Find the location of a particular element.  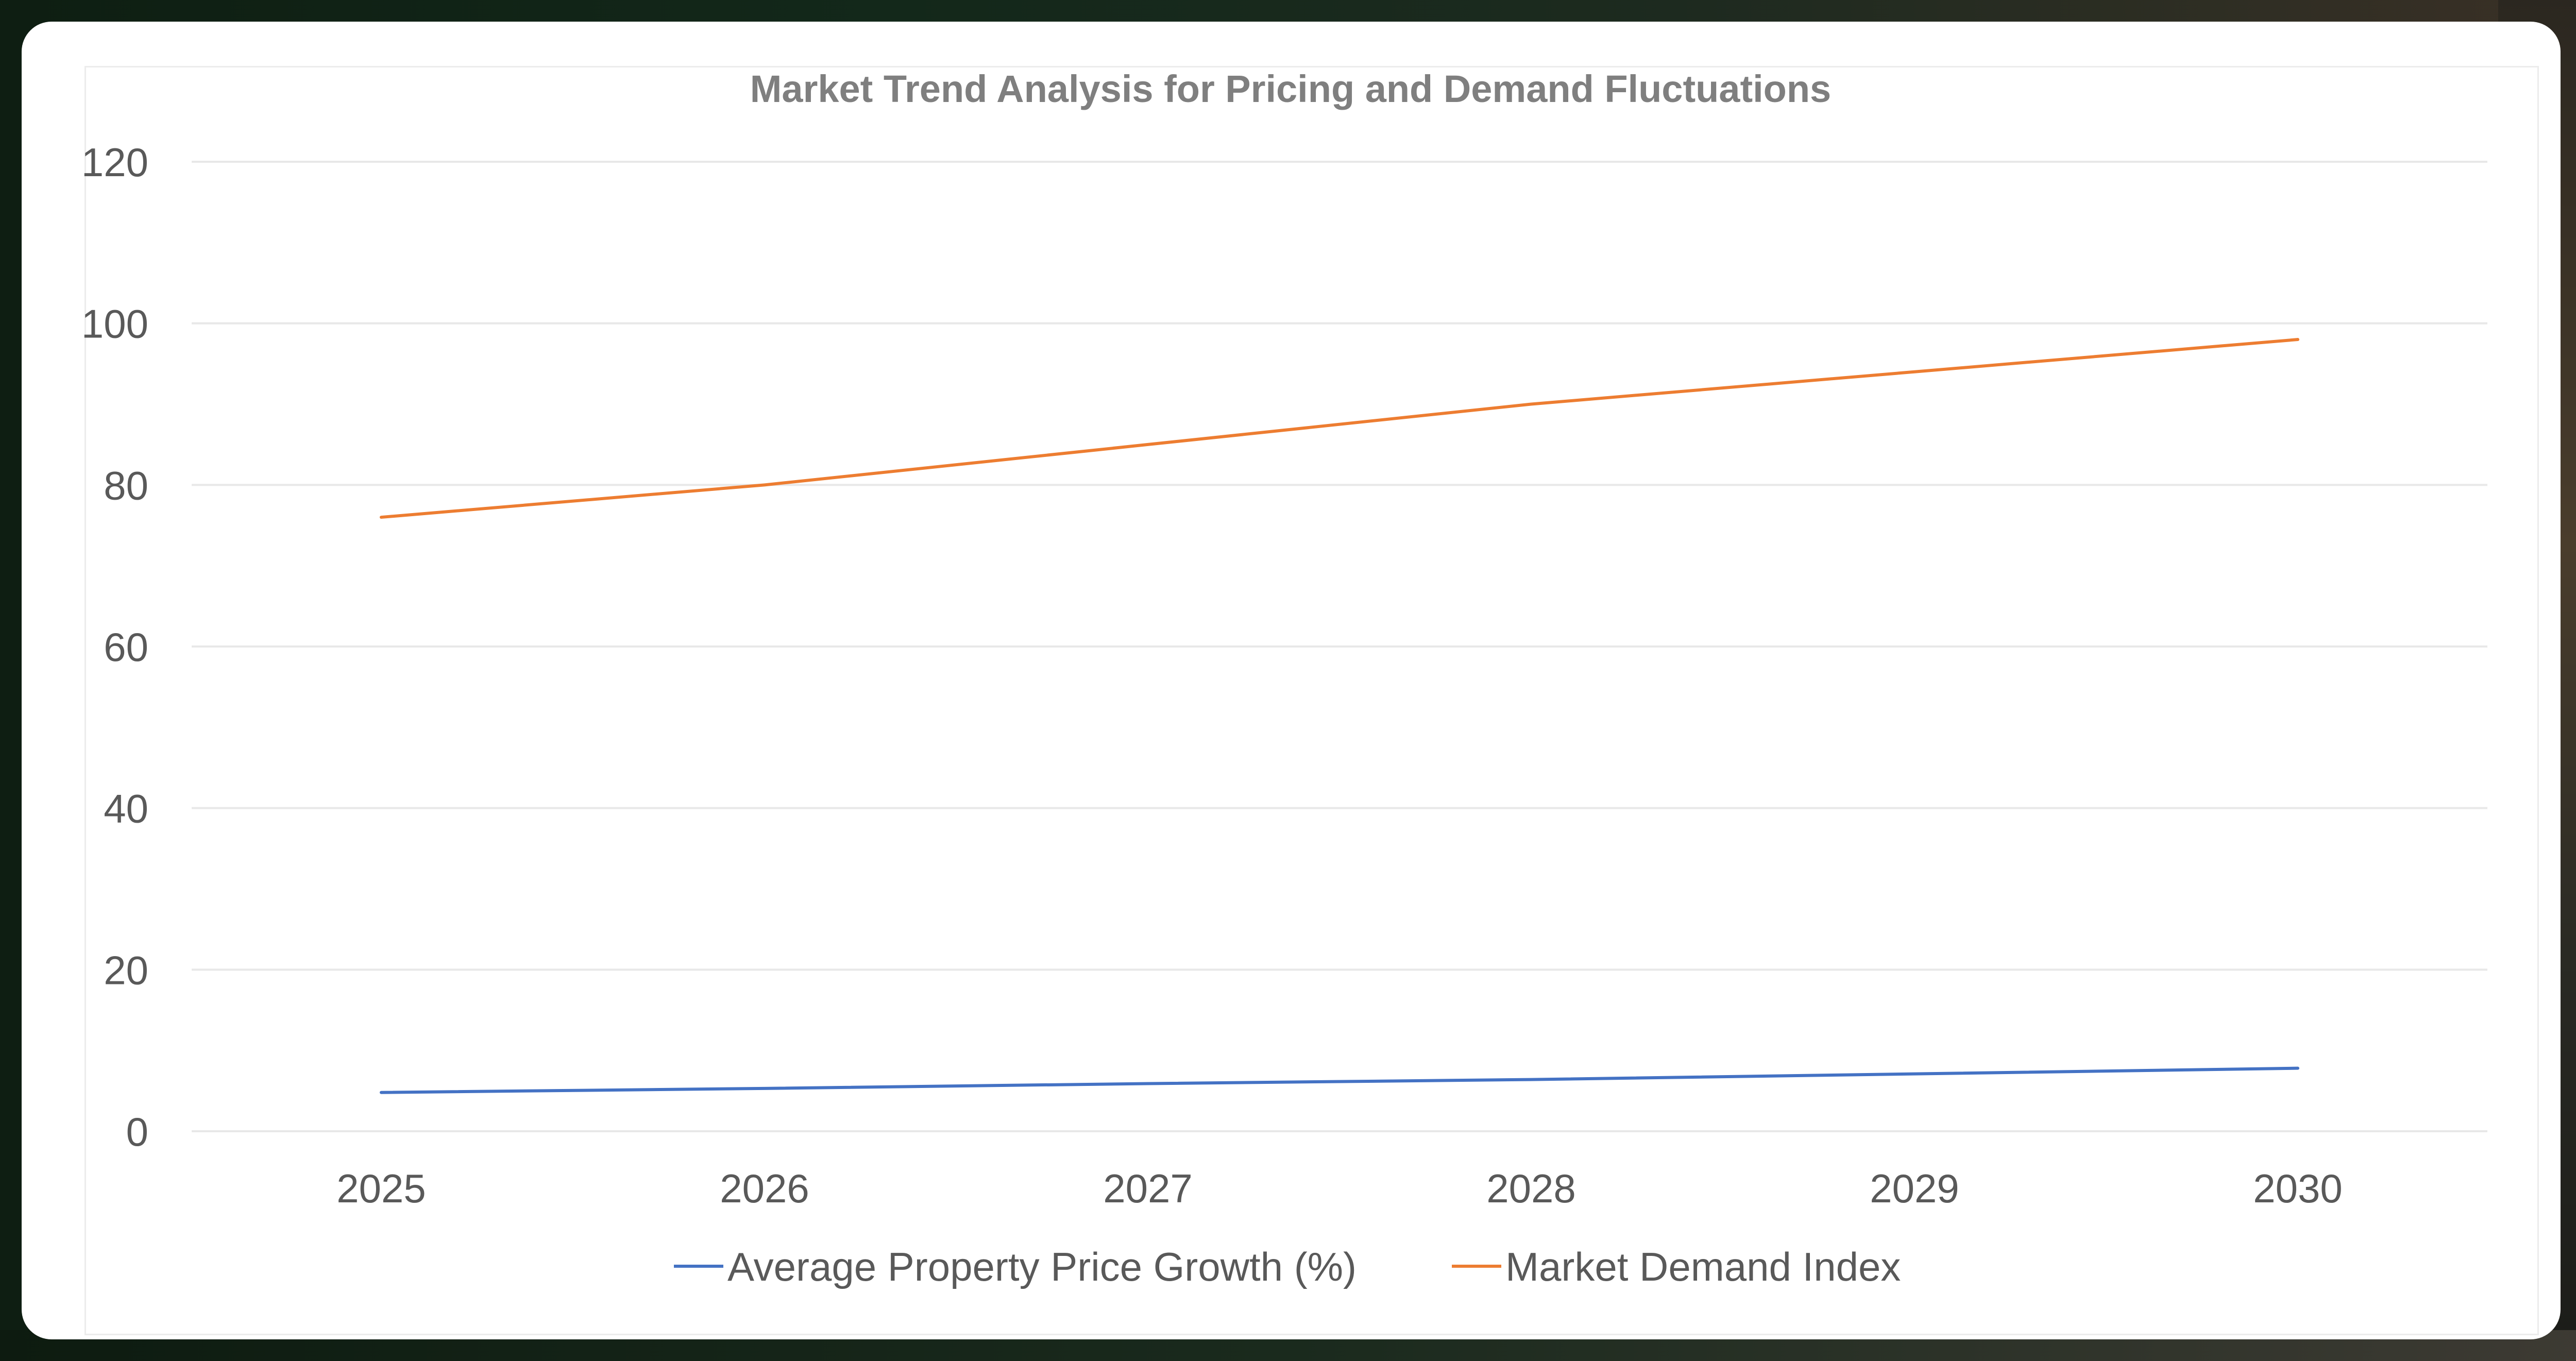

x-tick-label: 2029 is located at coordinates (1915, 1188).